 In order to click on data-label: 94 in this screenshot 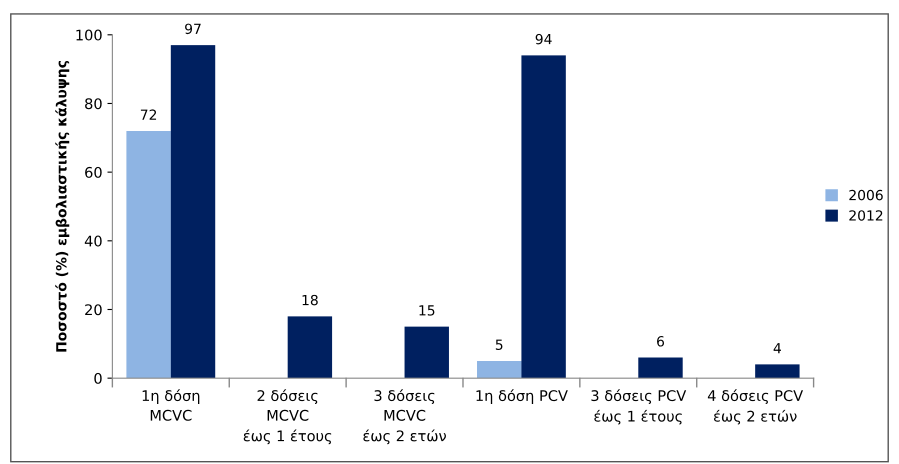, I will do `click(544, 39)`.